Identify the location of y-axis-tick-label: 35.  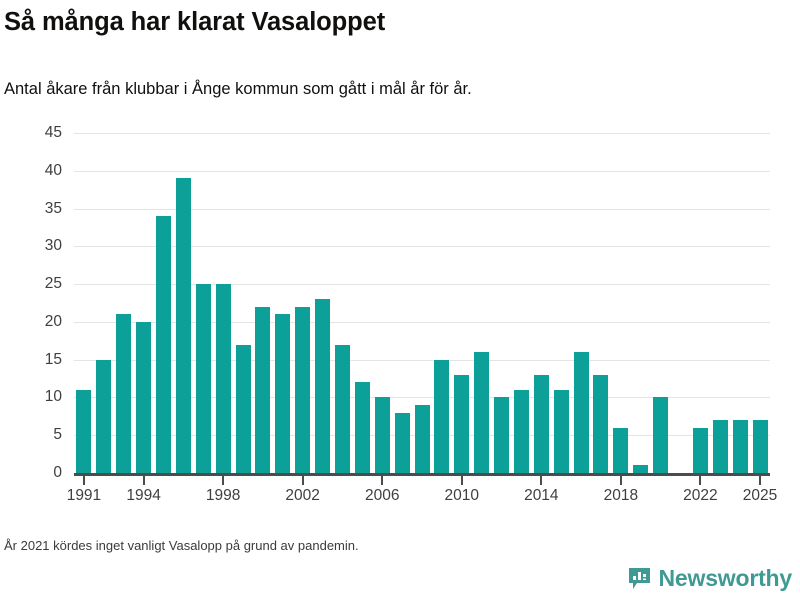
(53, 208).